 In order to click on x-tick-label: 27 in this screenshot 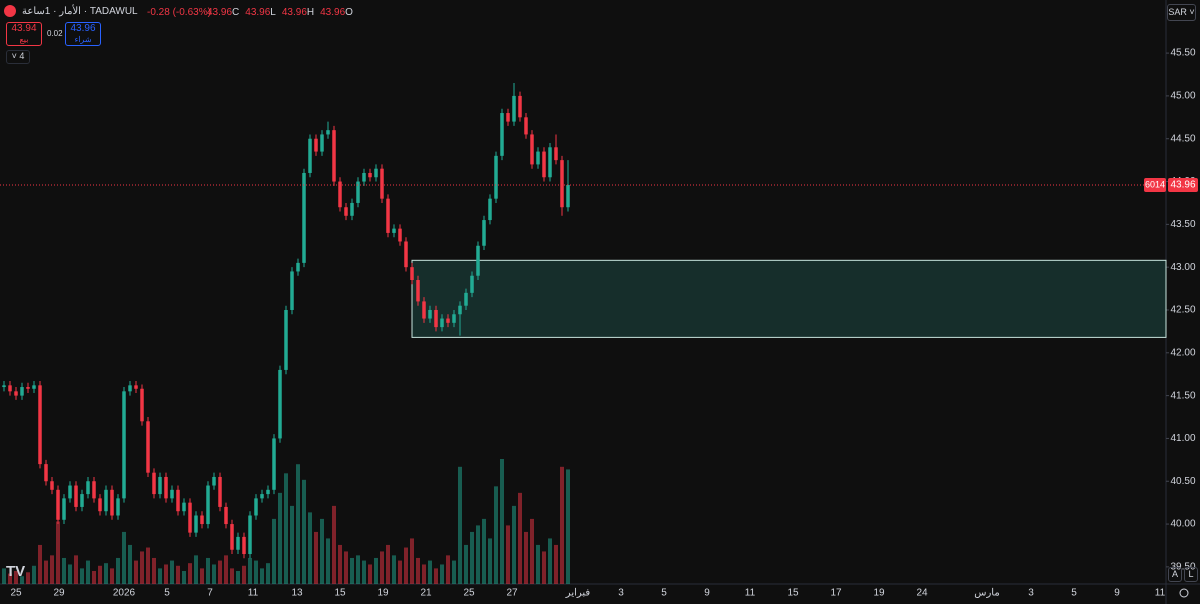, I will do `click(512, 593)`.